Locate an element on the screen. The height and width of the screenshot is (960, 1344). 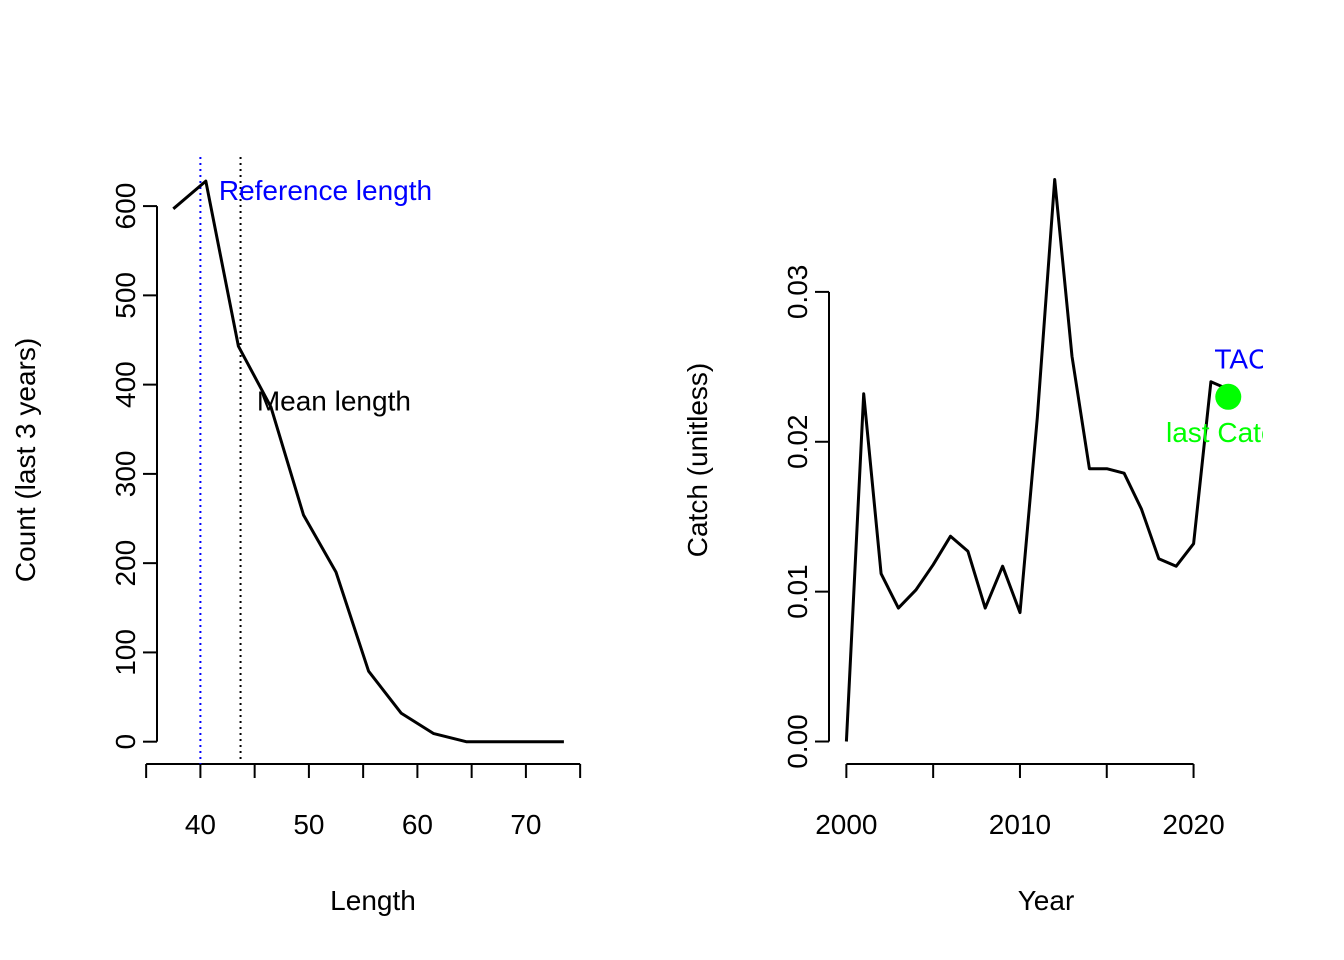
x-tick-label: 2000 is located at coordinates (846, 824).